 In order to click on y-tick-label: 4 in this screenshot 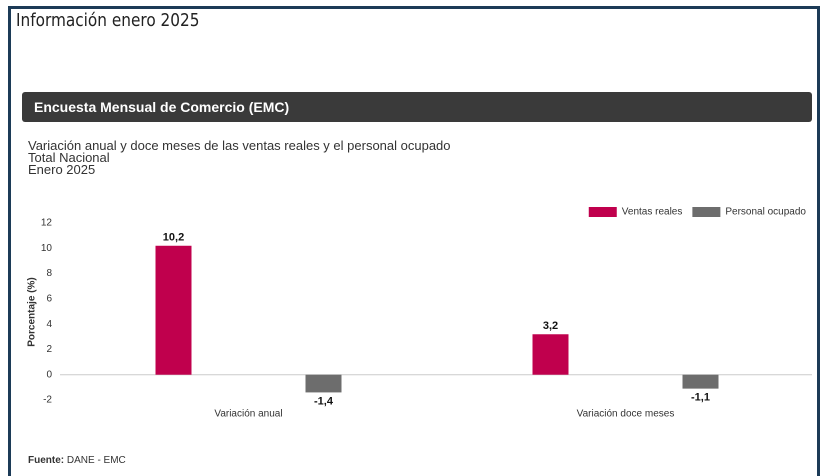, I will do `click(49, 324)`.